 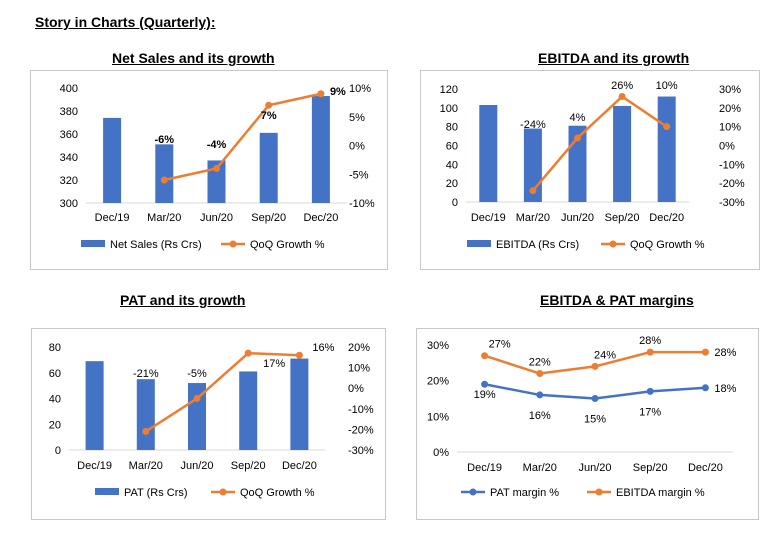 I want to click on y-tick-label: 0, so click(x=58, y=451).